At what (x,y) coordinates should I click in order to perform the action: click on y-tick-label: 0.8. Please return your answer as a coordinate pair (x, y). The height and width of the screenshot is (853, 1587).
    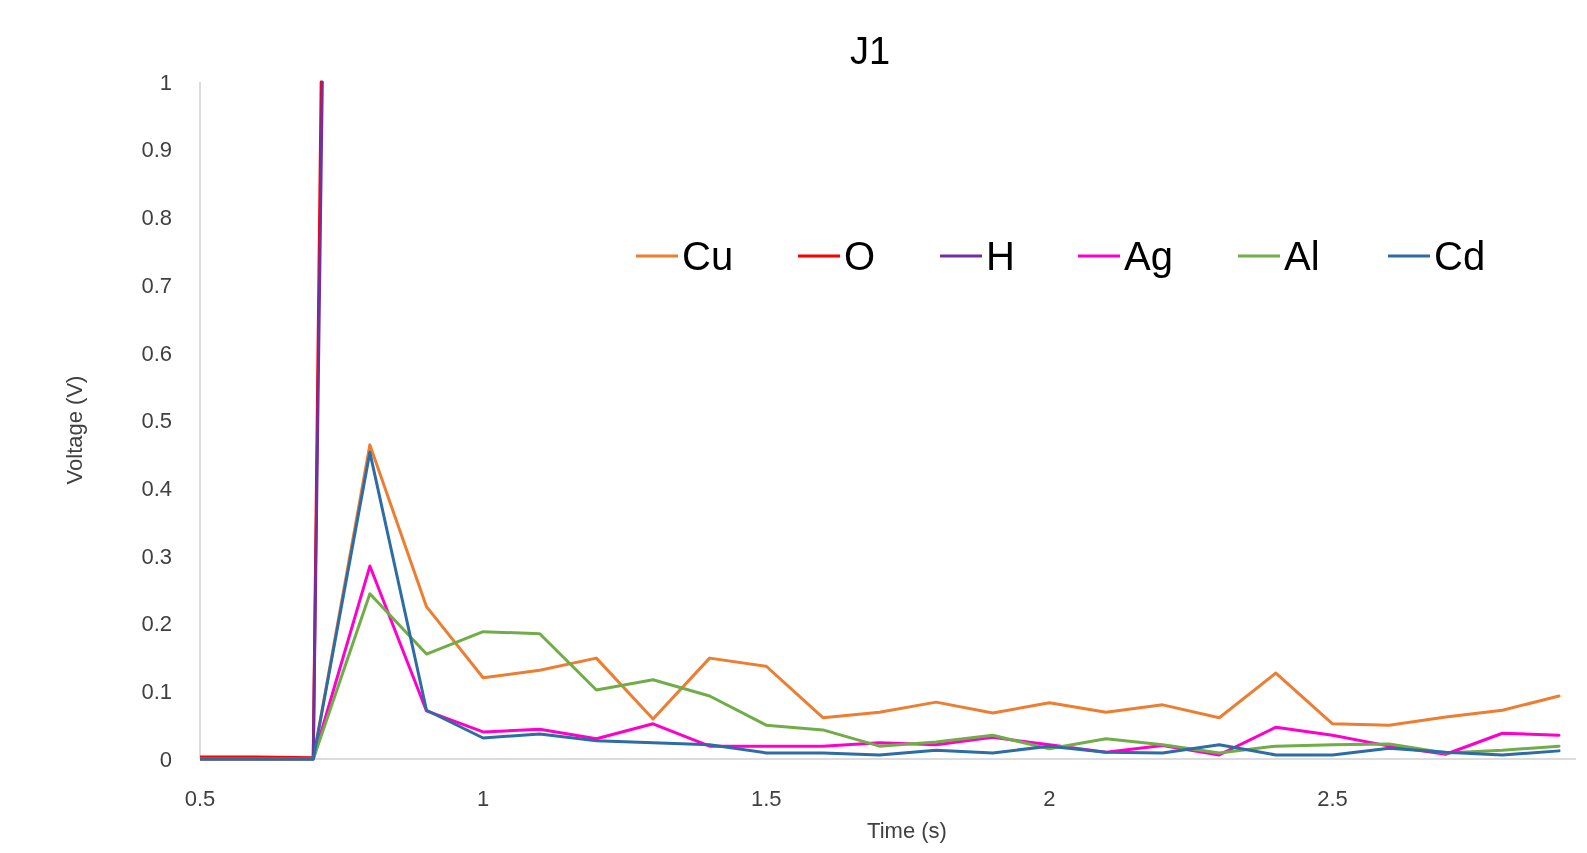
    Looking at the image, I should click on (156, 218).